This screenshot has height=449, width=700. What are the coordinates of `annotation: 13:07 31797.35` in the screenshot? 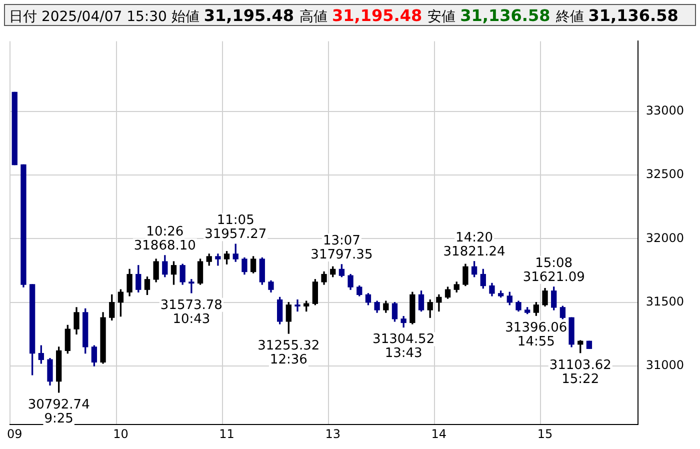 It's located at (341, 247).